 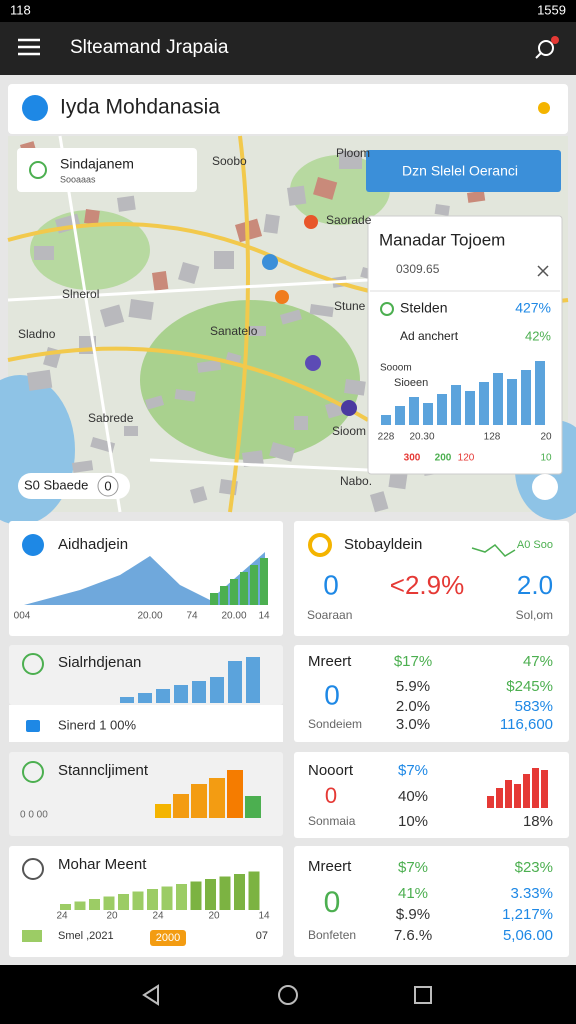 I want to click on map-info-rows-value: 42%, so click(x=538, y=335).